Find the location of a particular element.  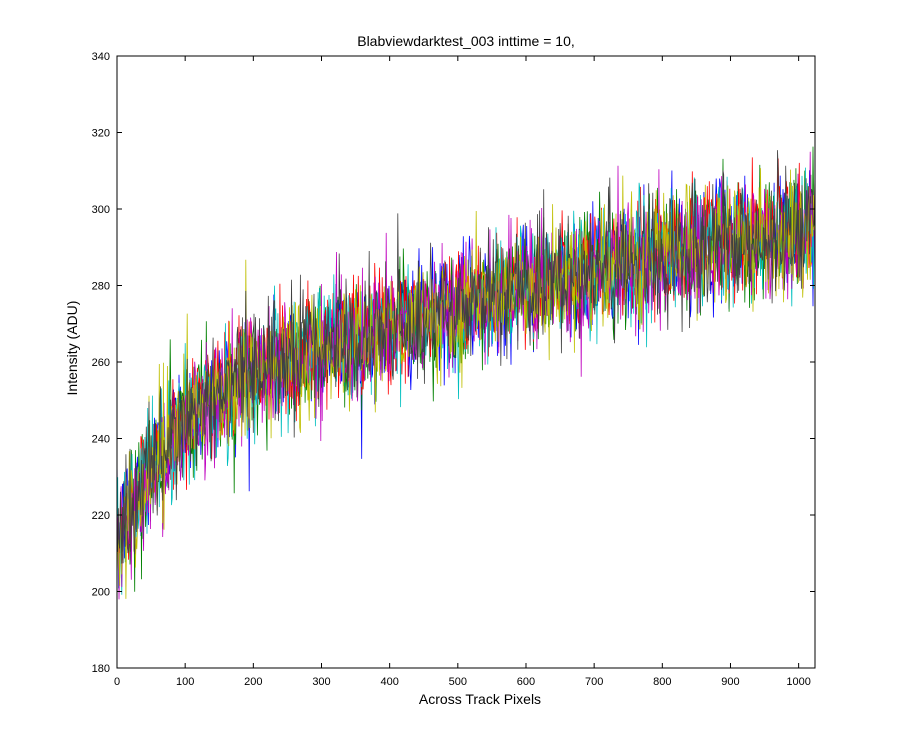

x-tick-label: 900 is located at coordinates (730, 682).